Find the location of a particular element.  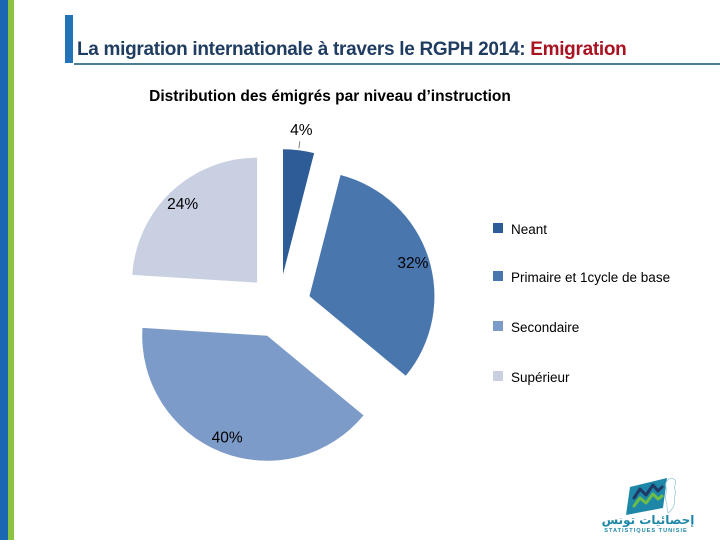

legend-item-neant: Neant is located at coordinates (582, 230).